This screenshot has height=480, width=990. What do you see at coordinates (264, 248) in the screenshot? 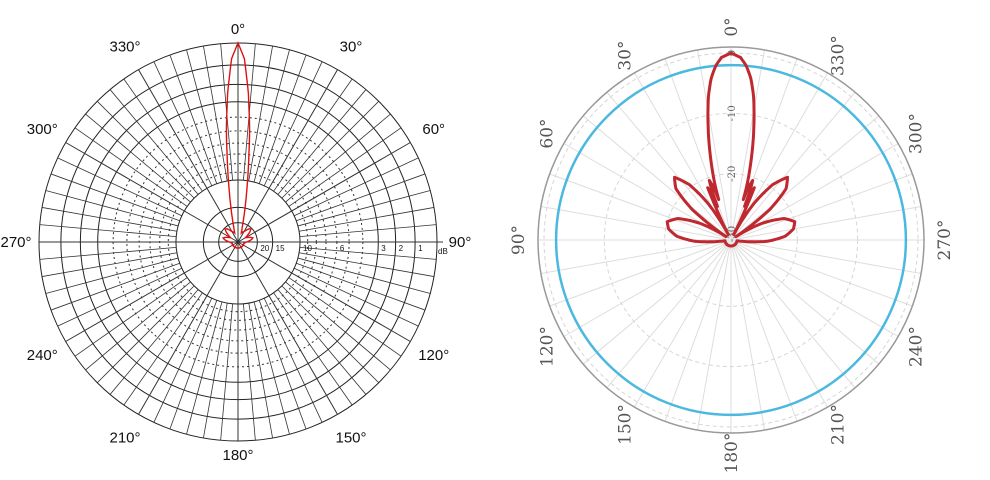
I see `radial-tick-label: 20` at bounding box center [264, 248].